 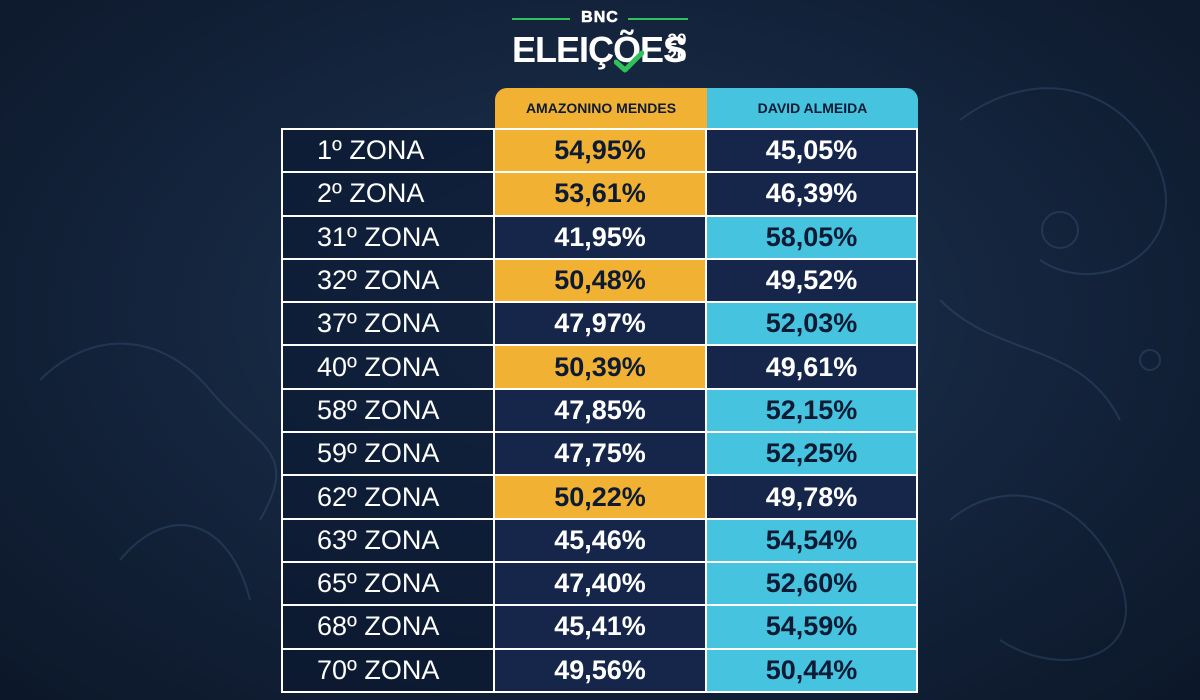 I want to click on bnc-eleicoes-logo: BNC ELEIÇÕES 20 20, so click(x=600, y=40).